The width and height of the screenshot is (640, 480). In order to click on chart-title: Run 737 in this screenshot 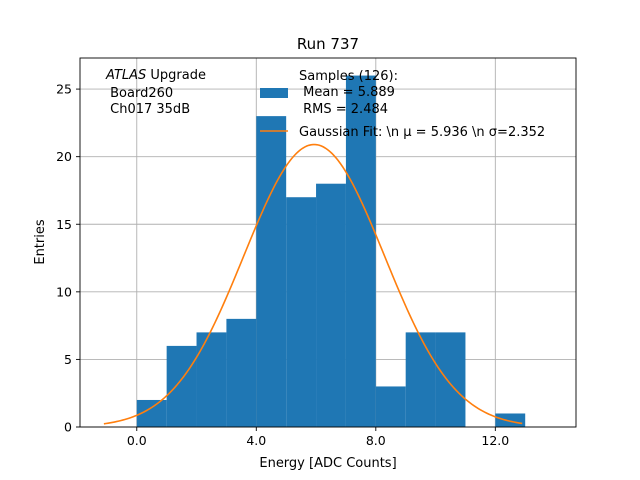, I will do `click(328, 44)`.